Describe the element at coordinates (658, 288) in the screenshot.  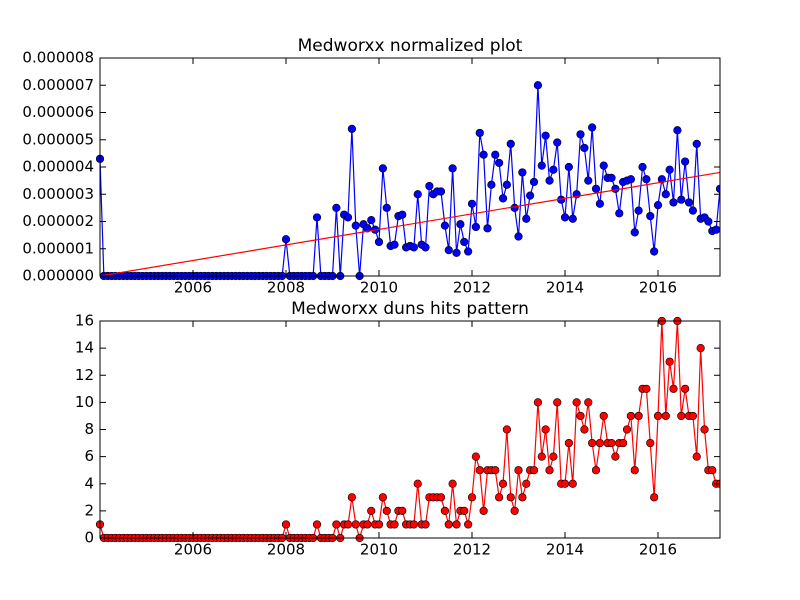
I see `x-tick-label: 2016` at that location.